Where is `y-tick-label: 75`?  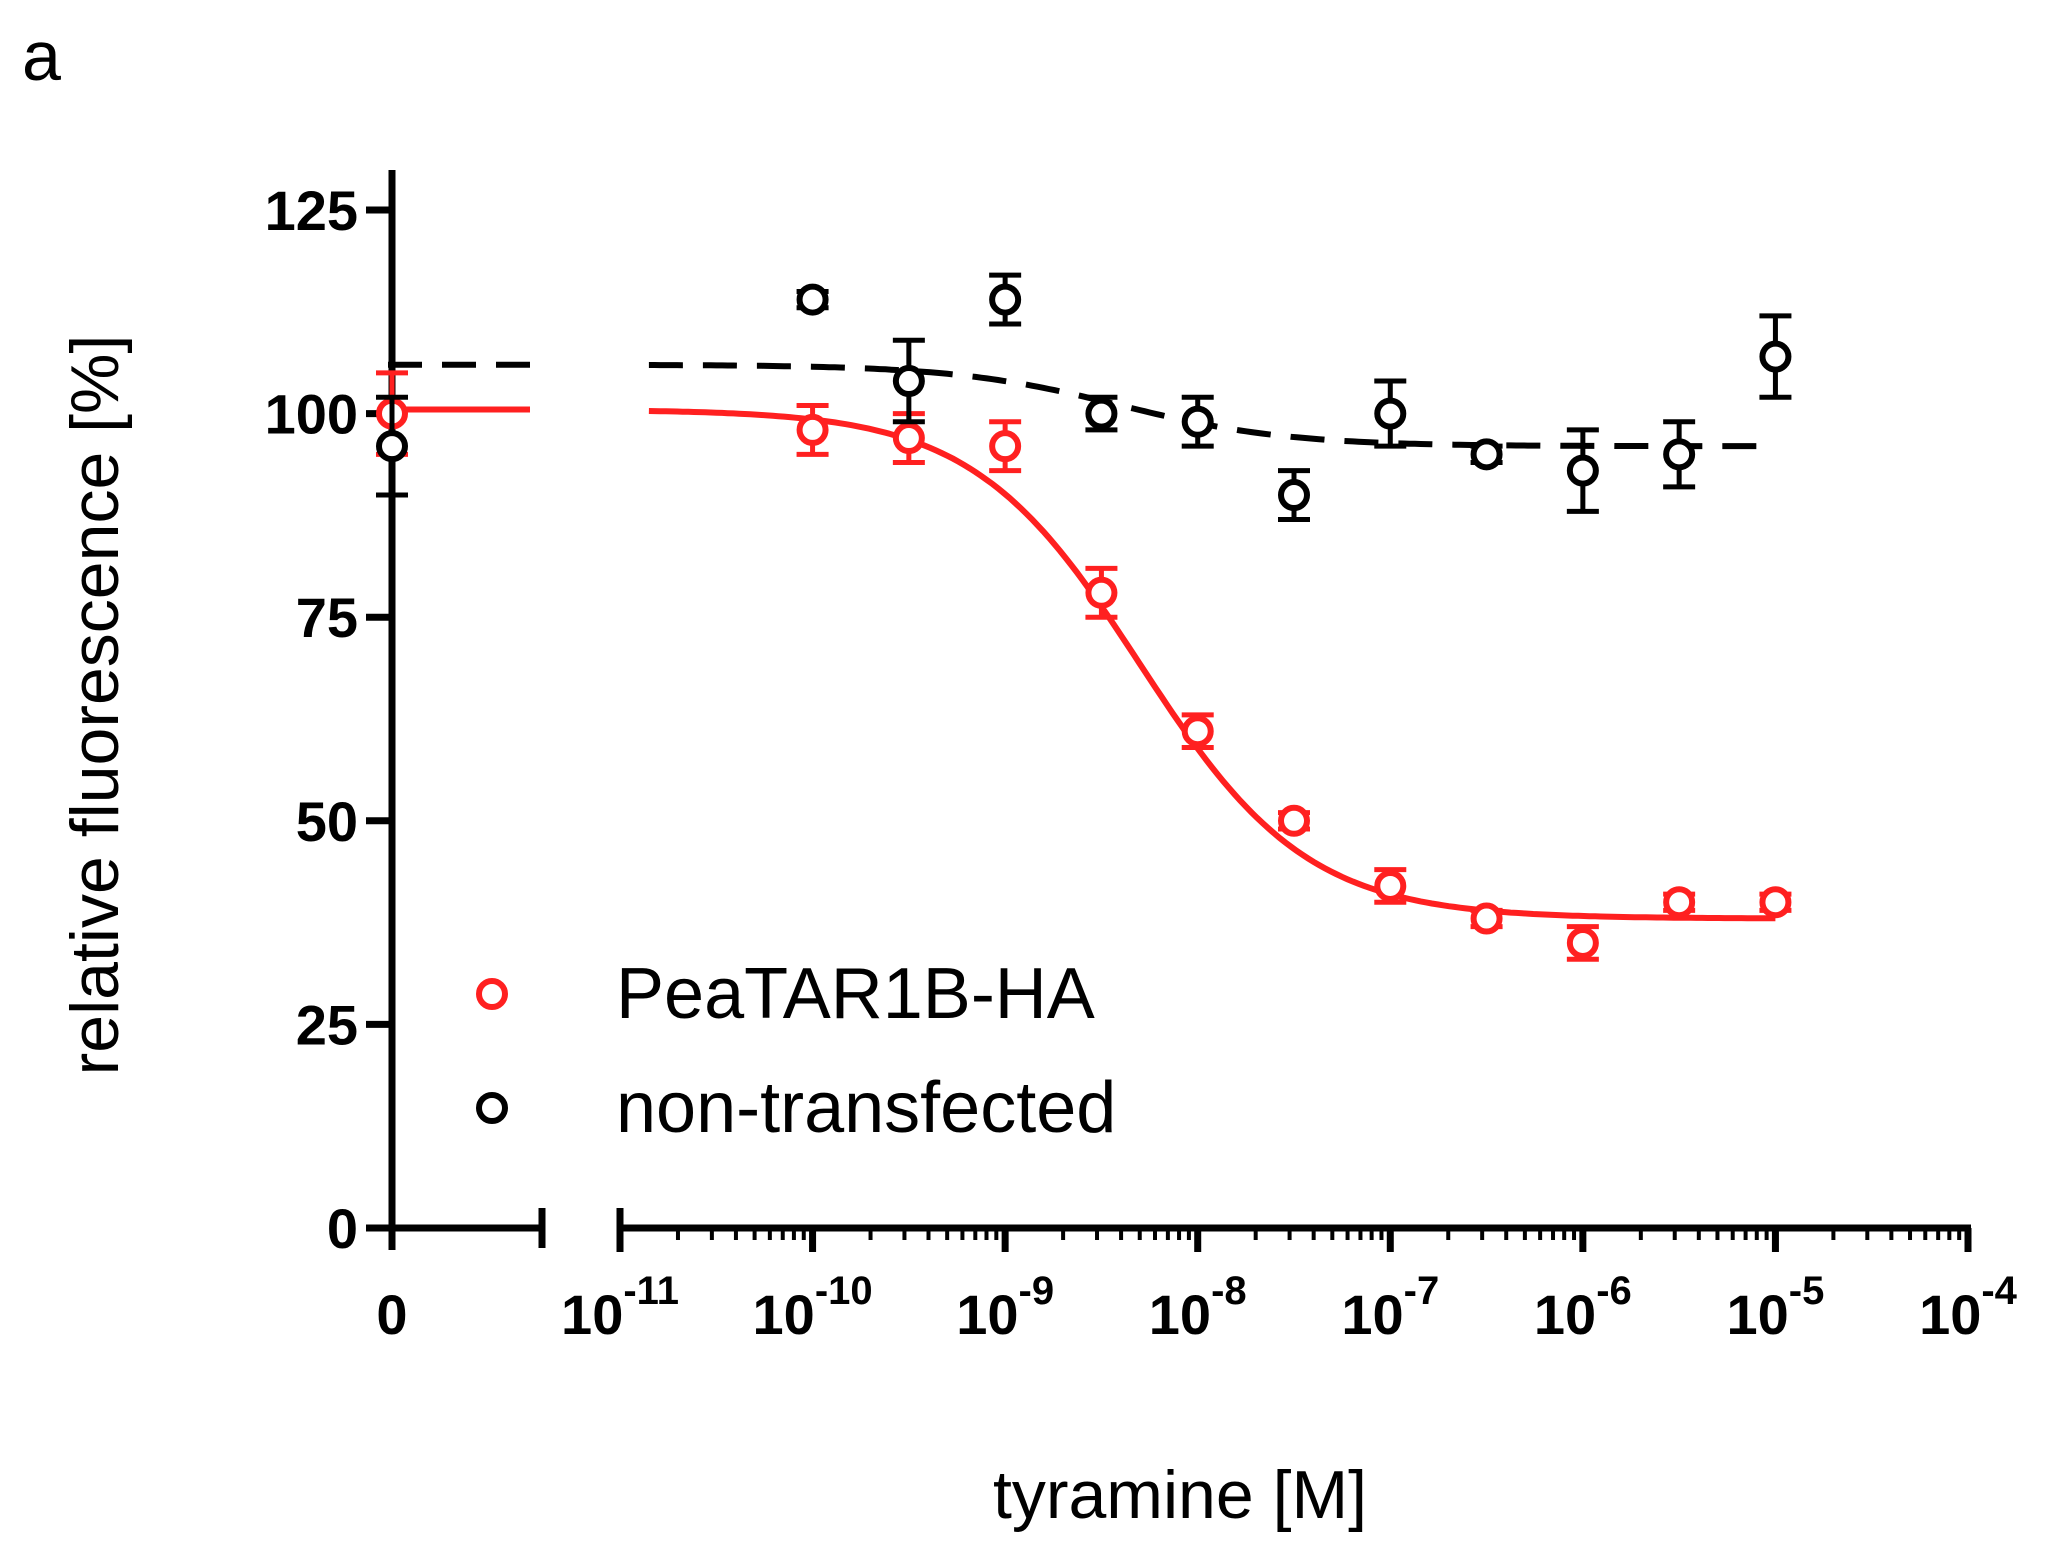
y-tick-label: 75 is located at coordinates (327, 617).